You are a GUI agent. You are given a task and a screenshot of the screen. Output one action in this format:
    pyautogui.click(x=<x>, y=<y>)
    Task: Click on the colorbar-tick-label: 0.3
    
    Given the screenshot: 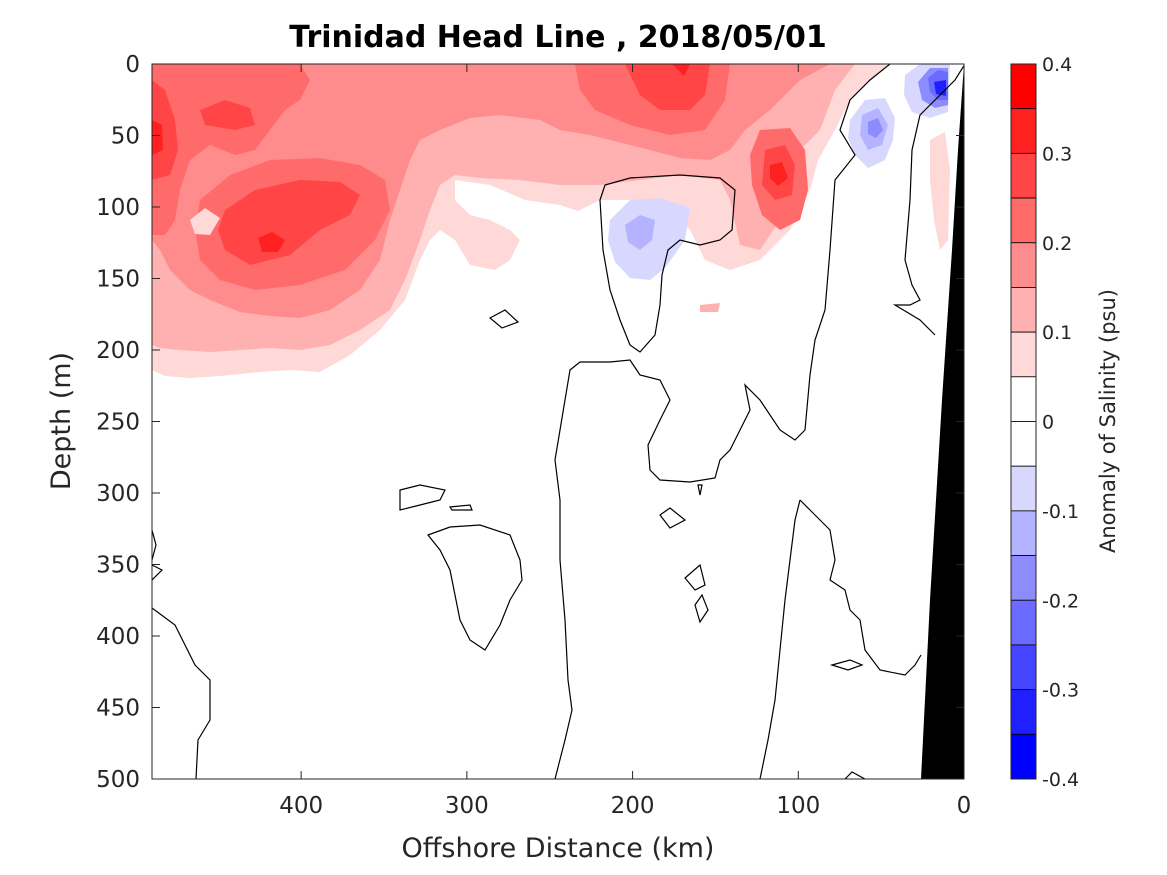 What is the action you would take?
    pyautogui.click(x=1057, y=154)
    